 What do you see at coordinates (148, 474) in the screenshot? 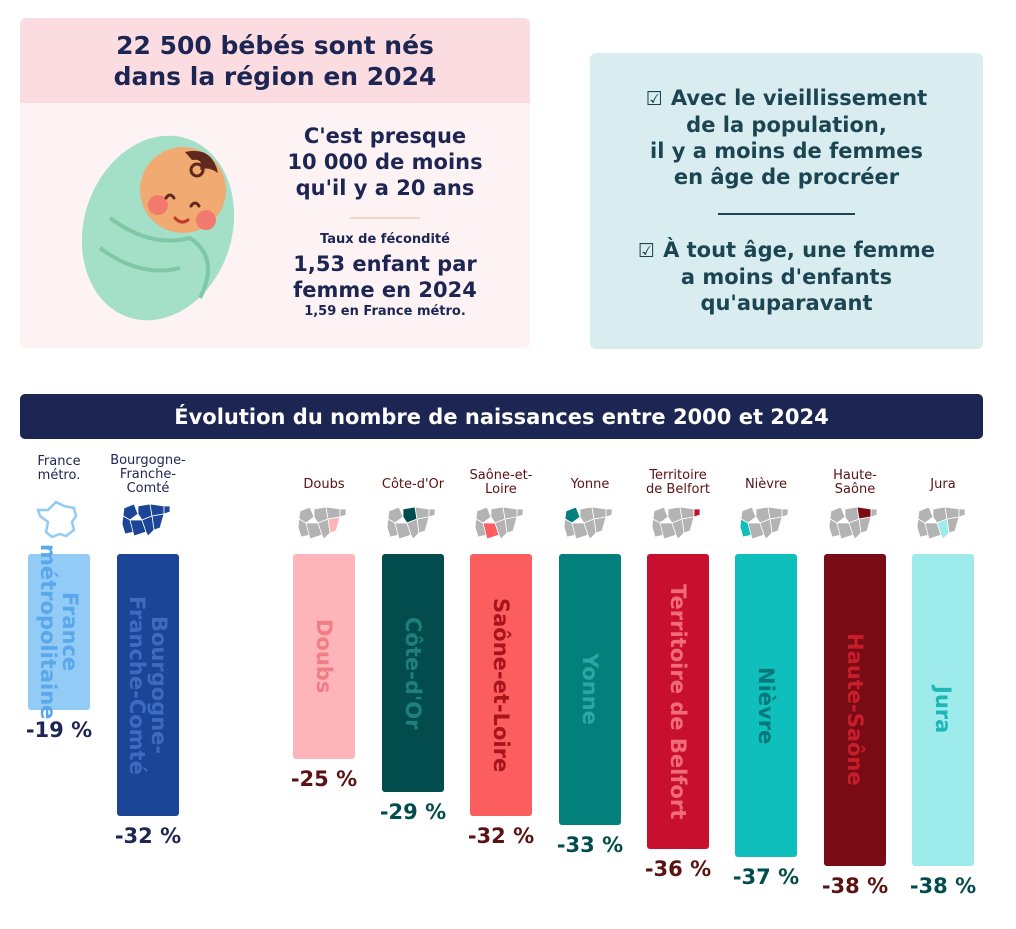
I see `category-label: Bourgogne- Franche- Comté` at bounding box center [148, 474].